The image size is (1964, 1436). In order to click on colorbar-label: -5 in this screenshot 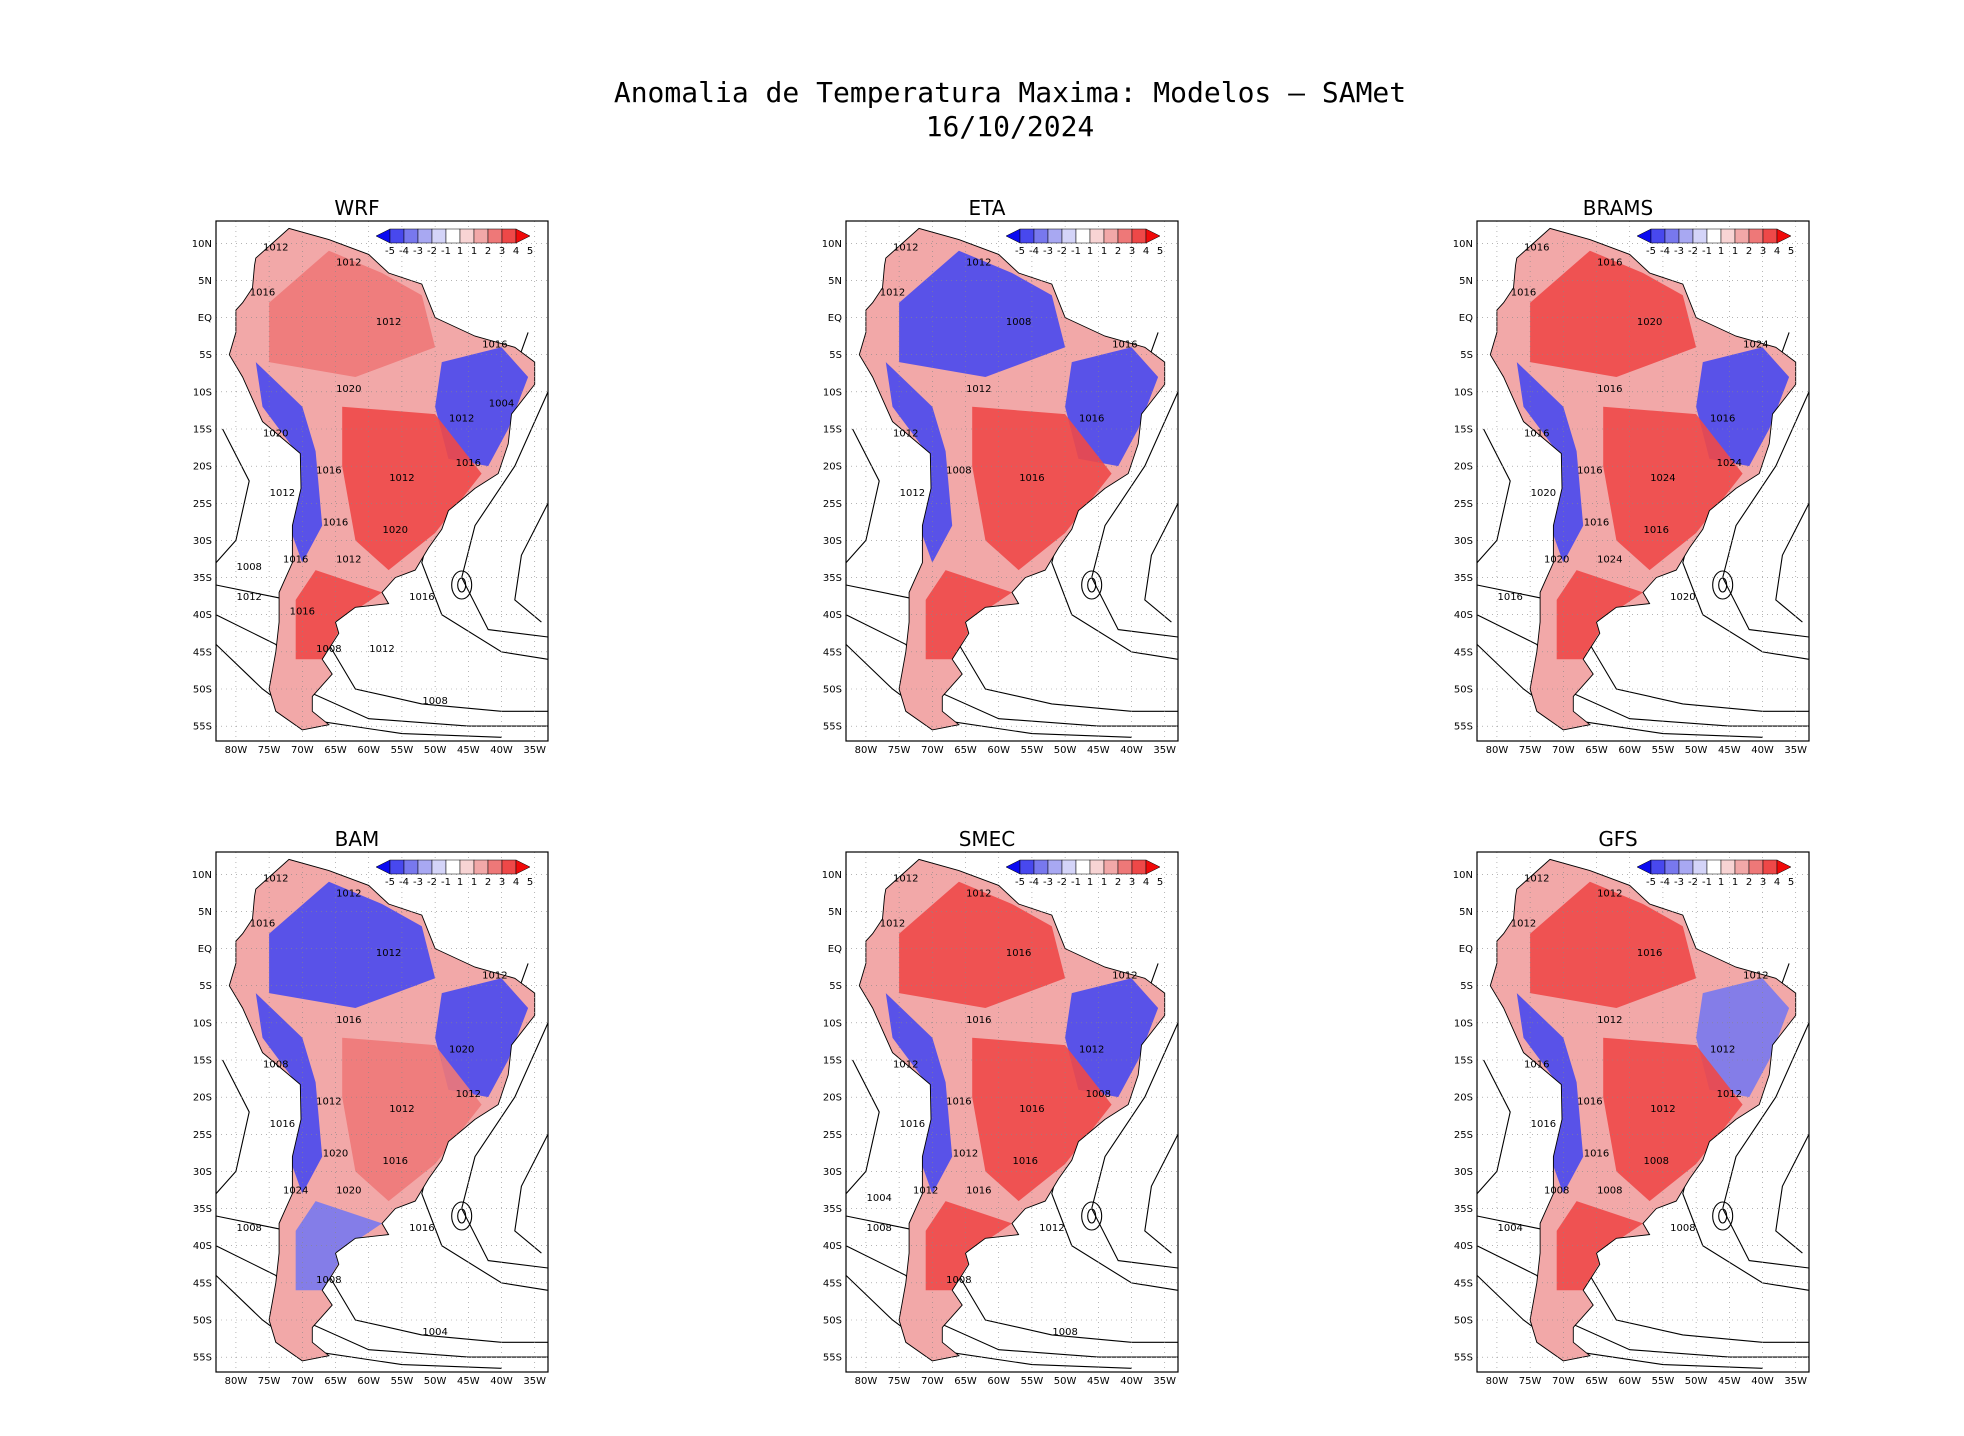, I will do `click(1651, 882)`.